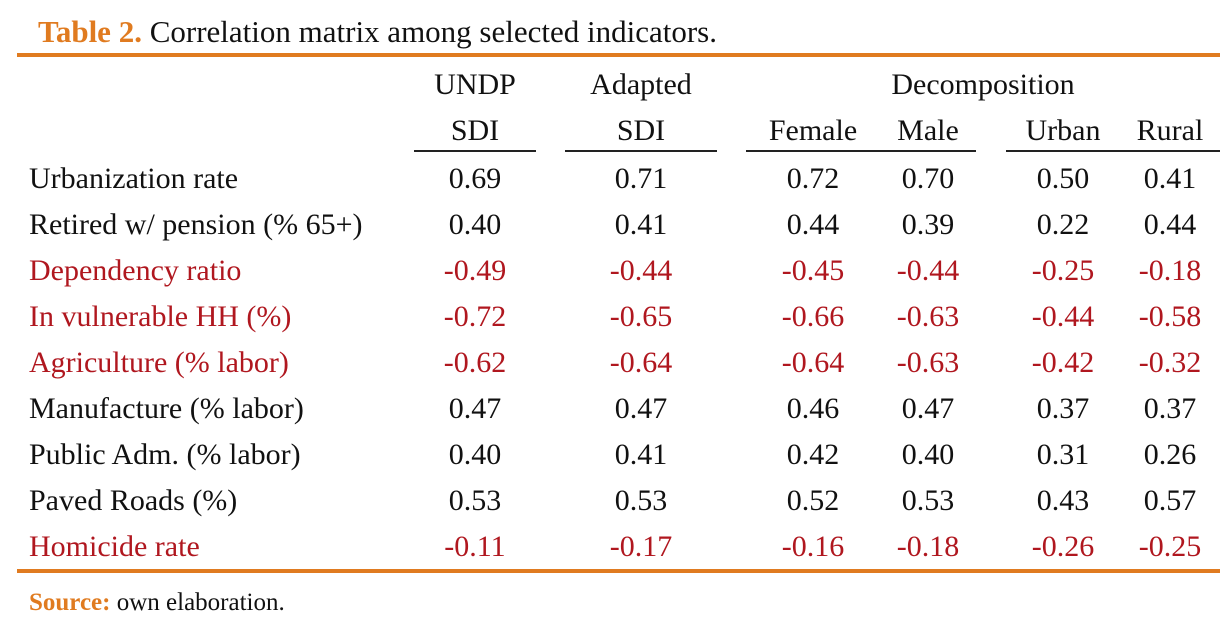  I want to click on header-urban: Urban, so click(1063, 130).